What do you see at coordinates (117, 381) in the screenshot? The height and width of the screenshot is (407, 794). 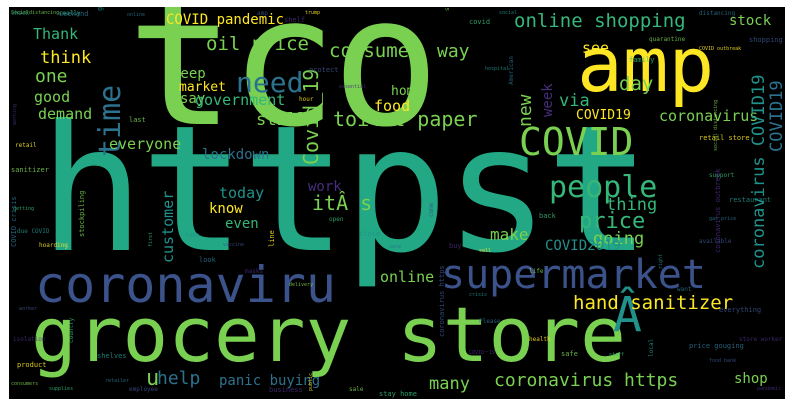 I see `small-word: retailer` at bounding box center [117, 381].